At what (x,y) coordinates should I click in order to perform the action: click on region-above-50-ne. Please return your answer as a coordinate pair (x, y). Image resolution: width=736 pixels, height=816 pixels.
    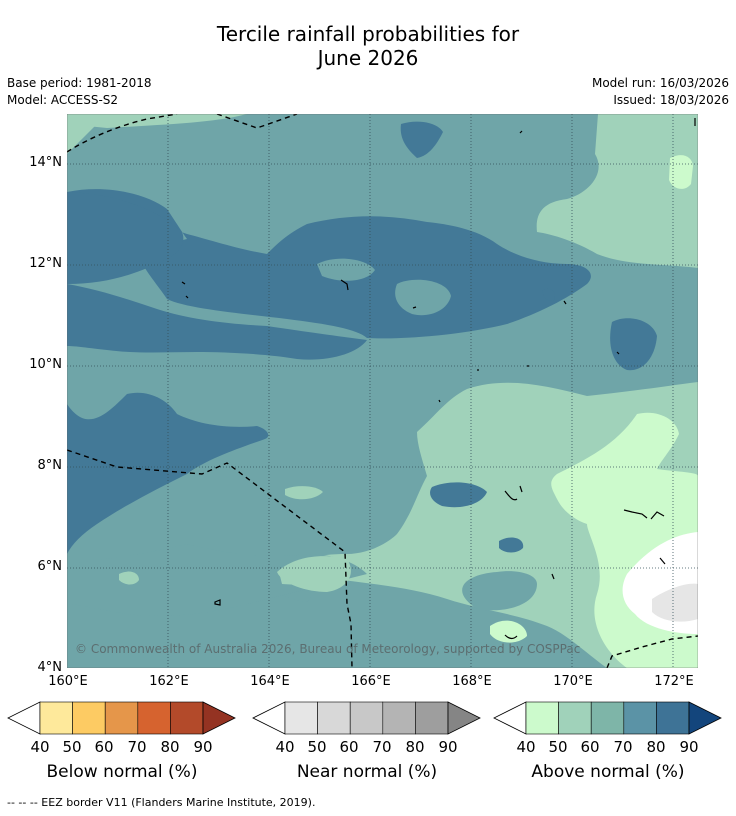
    Looking at the image, I should click on (681, 172).